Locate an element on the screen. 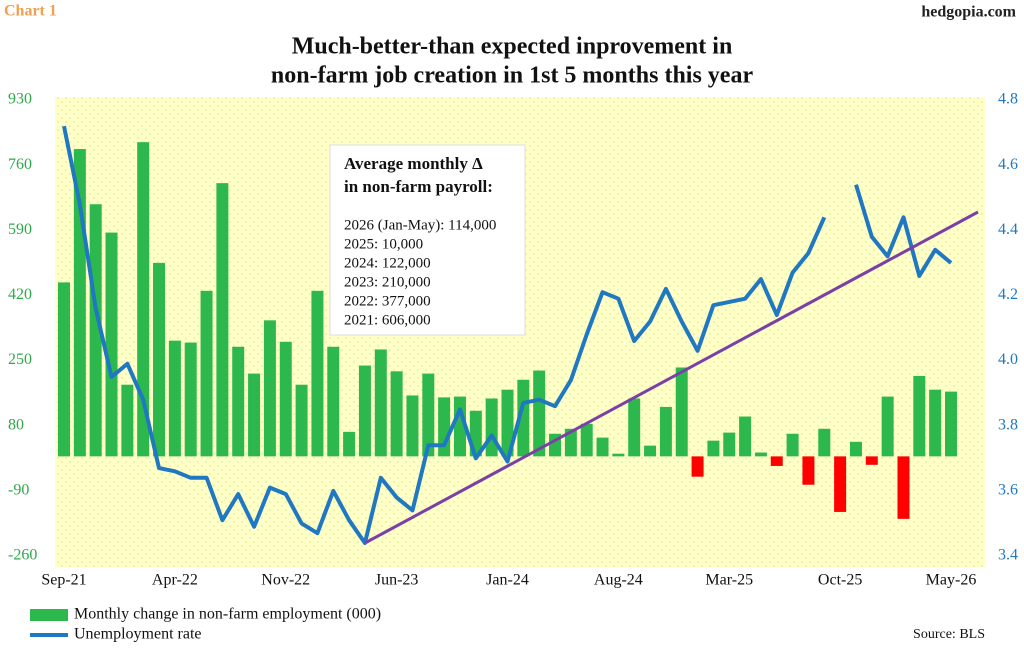 This screenshot has width=1024, height=656. y-tick-label: 760 is located at coordinates (20, 164).